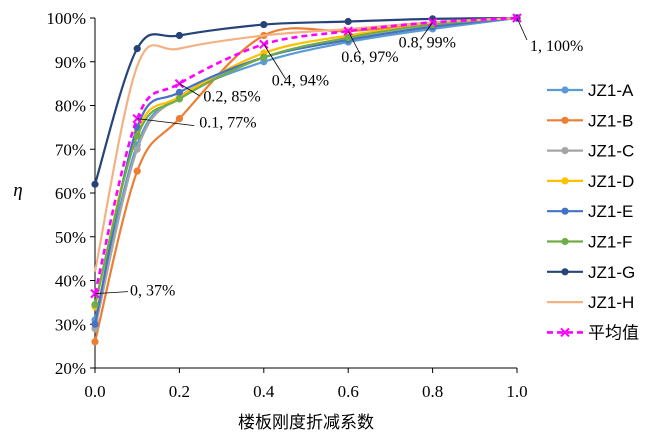 The height and width of the screenshot is (436, 656). I want to click on legend-label: JZ1-A, so click(611, 90).